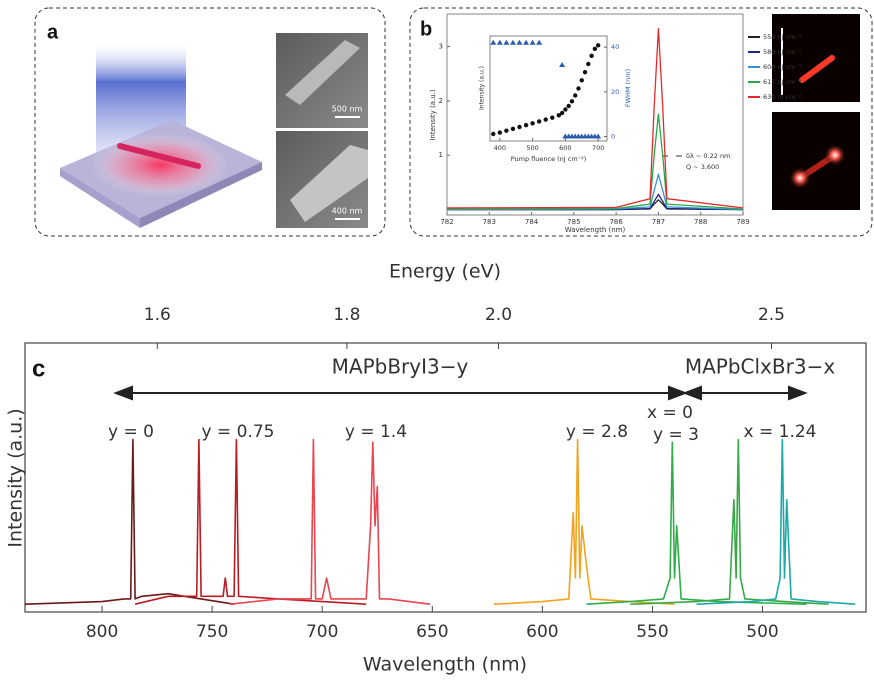 Image resolution: width=874 pixels, height=685 pixels. Describe the element at coordinates (615, 92) in the screenshot. I see `y2-tick-label: 20` at that location.